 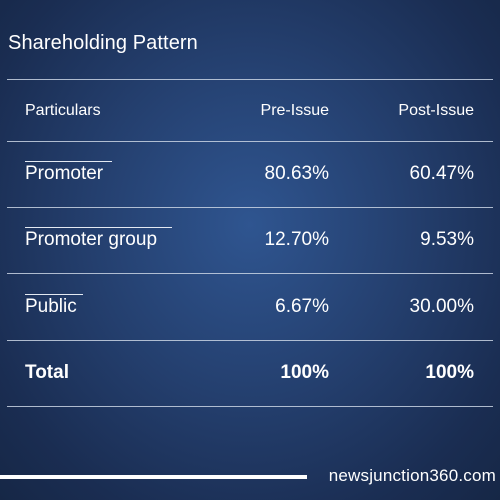 What do you see at coordinates (441, 173) in the screenshot?
I see `row-post-issue: 60.47%` at bounding box center [441, 173].